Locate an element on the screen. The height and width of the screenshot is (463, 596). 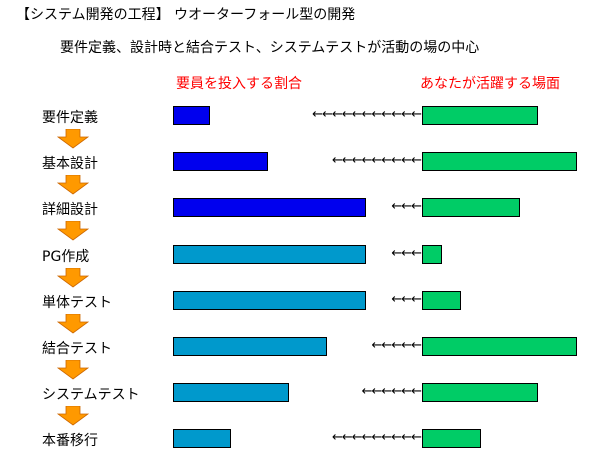
phase-label: 詳細設計 is located at coordinates (70, 210).